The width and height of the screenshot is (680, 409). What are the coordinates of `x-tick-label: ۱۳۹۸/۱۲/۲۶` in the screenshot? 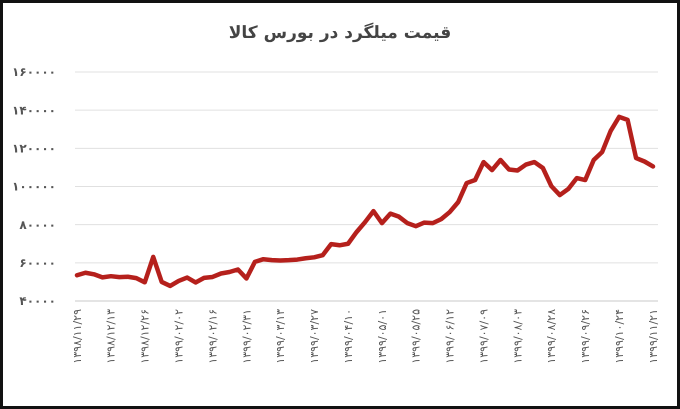 It's located at (145, 336).